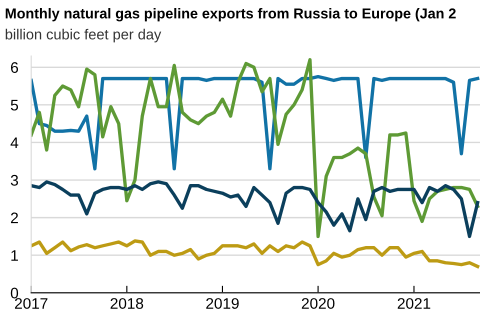 Image resolution: width=480 pixels, height=320 pixels. I want to click on x-tick-label: 2018, so click(127, 303).